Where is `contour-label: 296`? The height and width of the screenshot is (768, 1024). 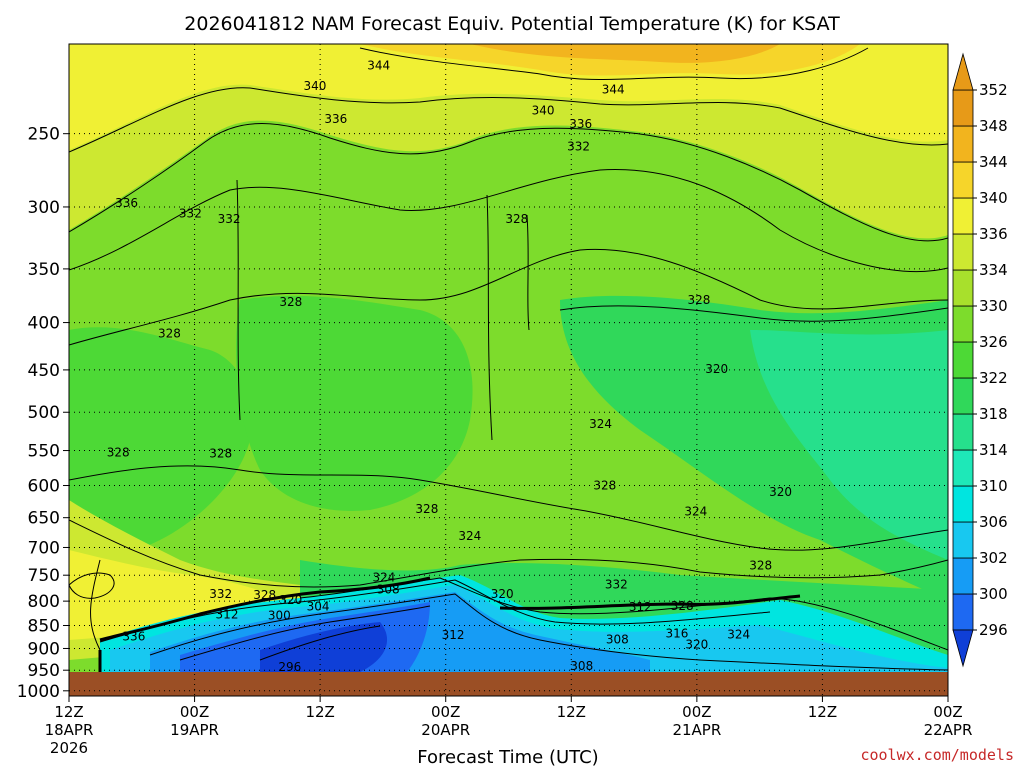 contour-label: 296 is located at coordinates (289, 667).